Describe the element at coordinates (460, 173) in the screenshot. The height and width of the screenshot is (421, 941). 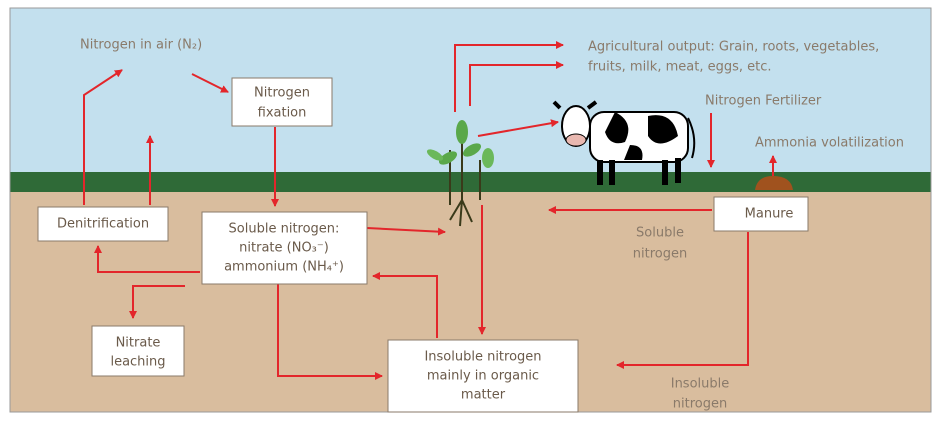
I see `plant` at that location.